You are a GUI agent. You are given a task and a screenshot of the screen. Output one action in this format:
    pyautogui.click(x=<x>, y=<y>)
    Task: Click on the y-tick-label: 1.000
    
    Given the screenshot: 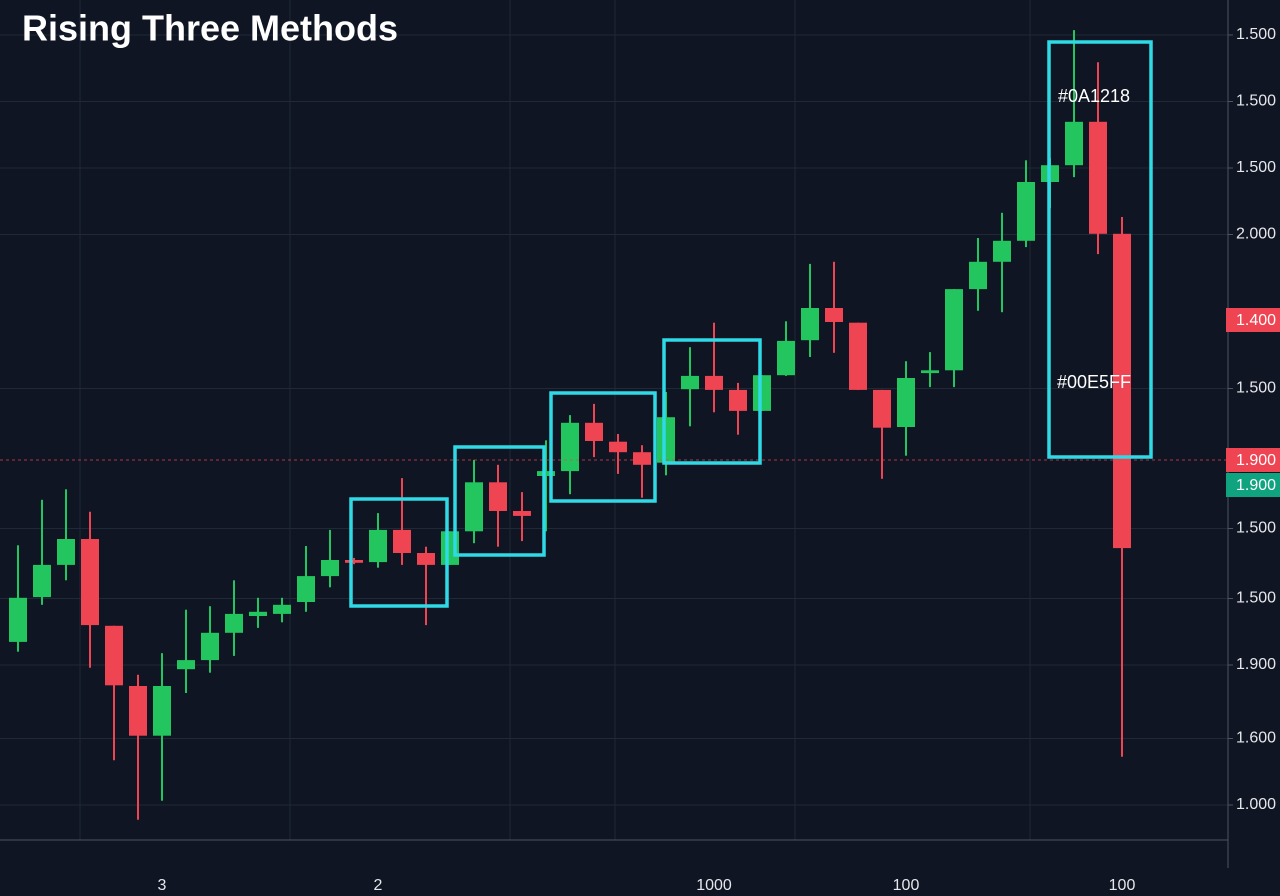 What is the action you would take?
    pyautogui.click(x=1256, y=804)
    